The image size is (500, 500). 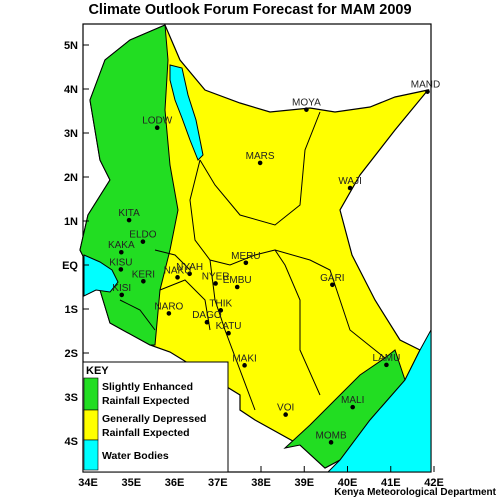 I want to click on enhanced-rainfall-region-coast, so click(x=344, y=409).